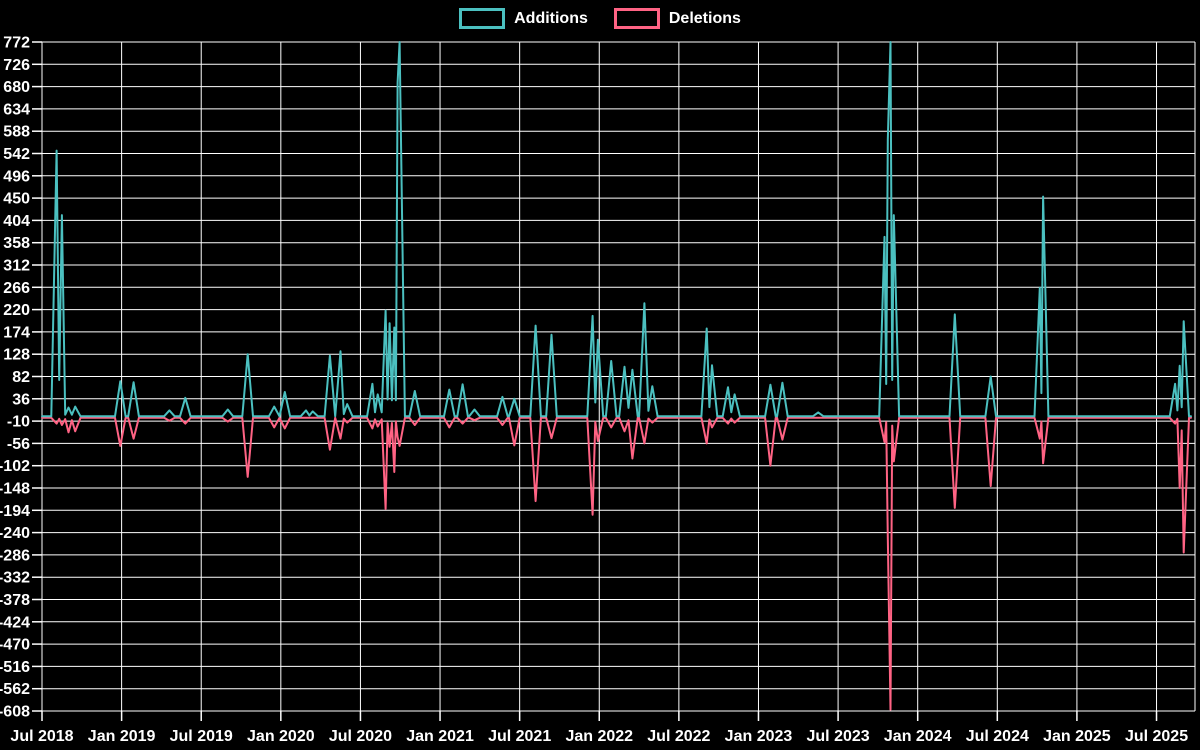  I want to click on svg-text: 404, so click(16, 221).